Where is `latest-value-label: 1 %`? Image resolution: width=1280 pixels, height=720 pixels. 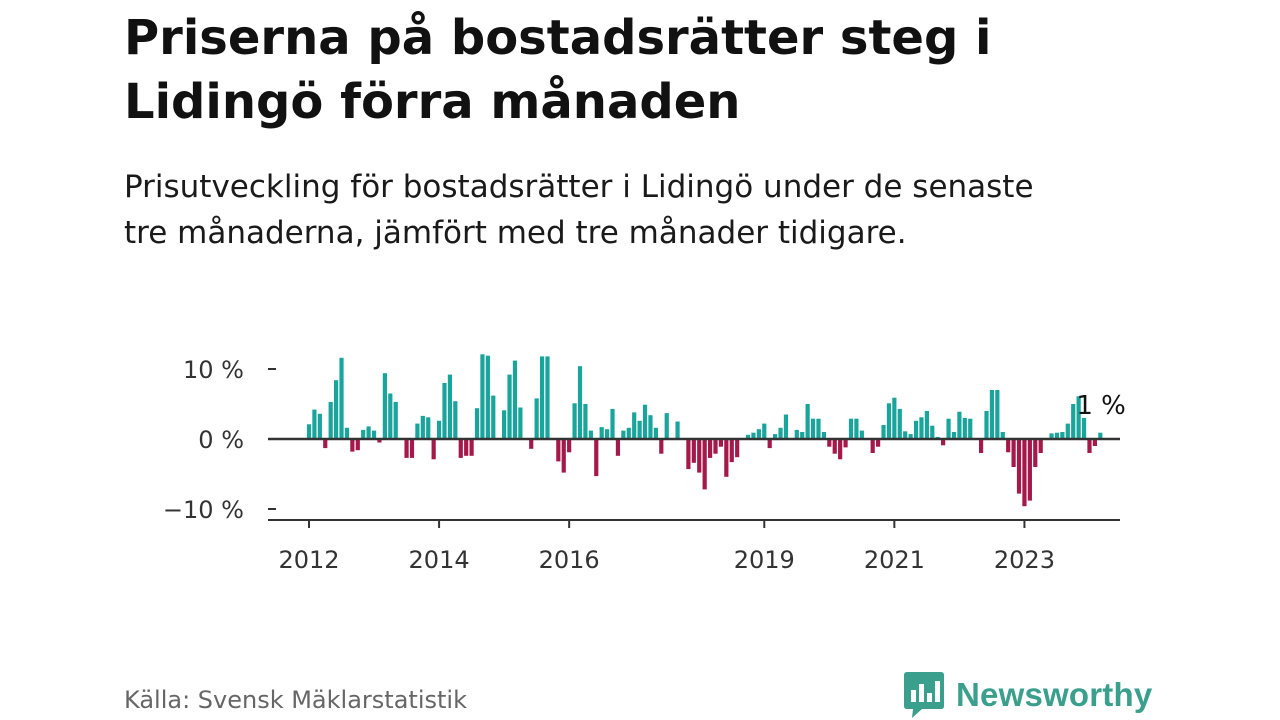 latest-value-label: 1 % is located at coordinates (1101, 406).